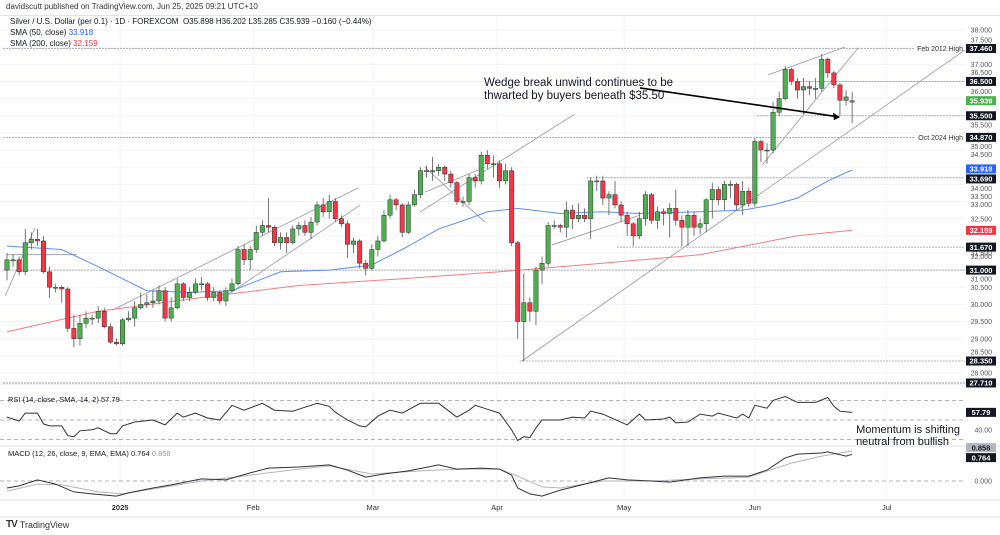  What do you see at coordinates (982, 288) in the screenshot?
I see `y-tick-label: 30.500` at bounding box center [982, 288].